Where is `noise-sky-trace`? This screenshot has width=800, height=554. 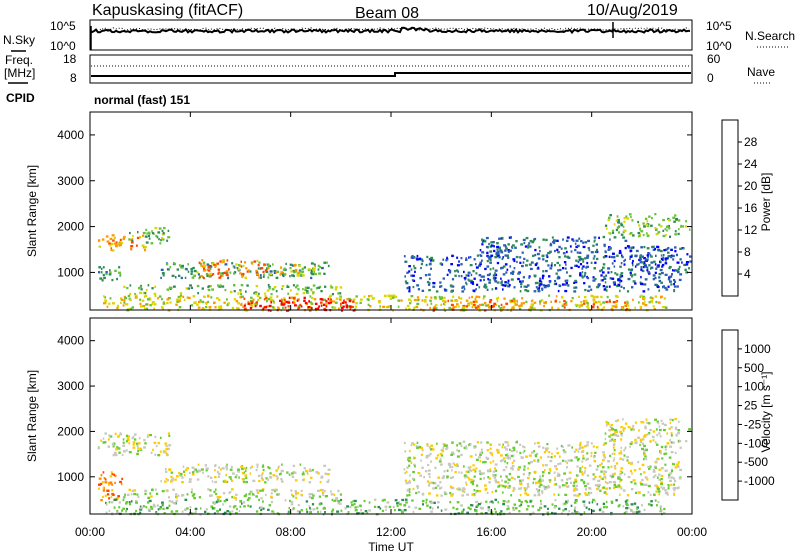
noise-sky-trace is located at coordinates (390, 30).